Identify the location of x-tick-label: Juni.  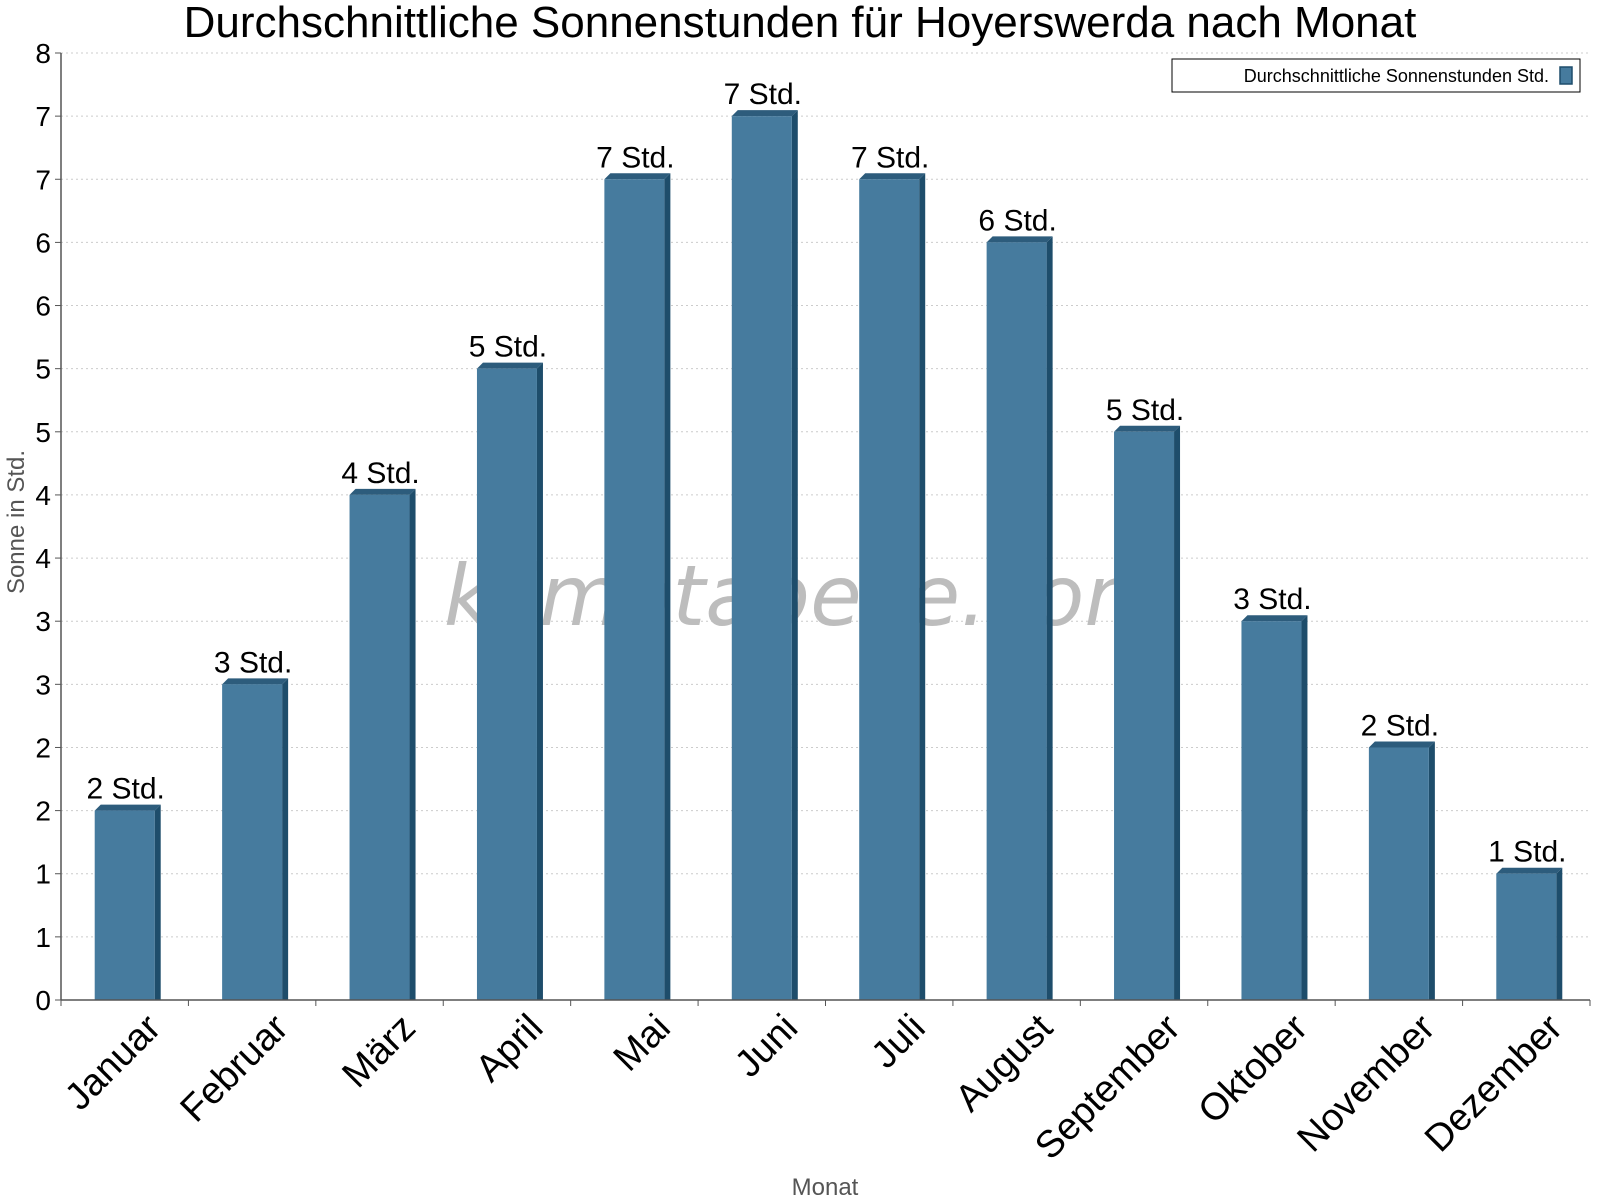
(766, 1046).